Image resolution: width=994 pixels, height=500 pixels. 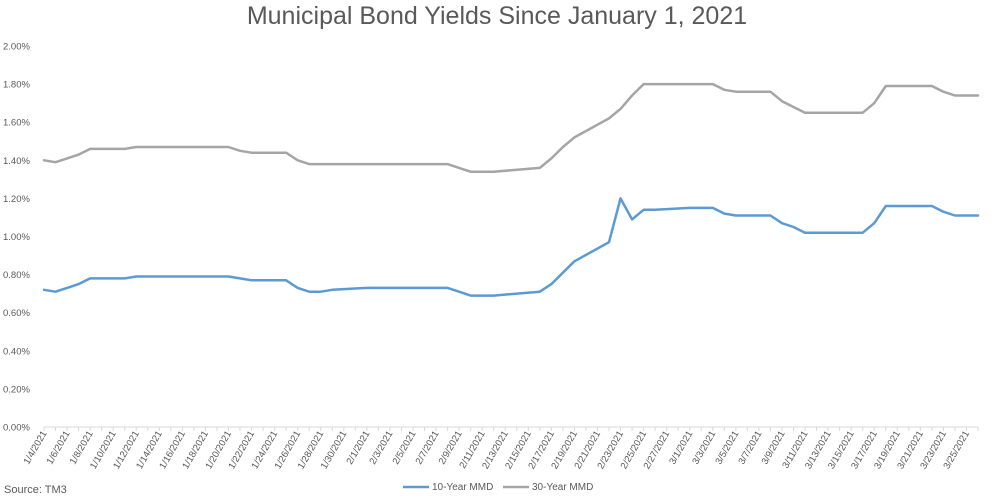 I want to click on y-tick-label: 0.40%, so click(x=16, y=351).